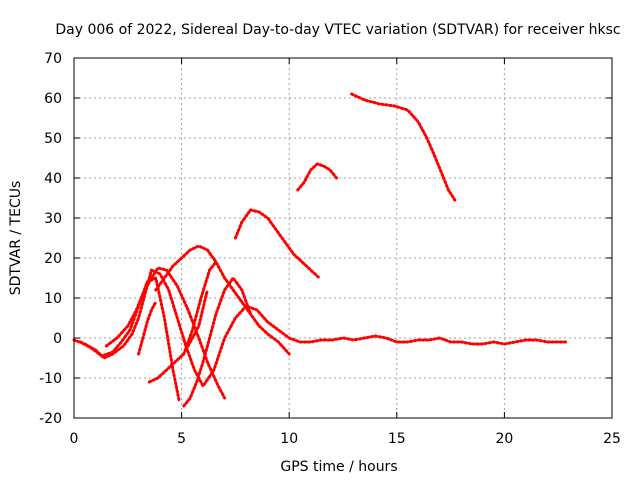 The image size is (640, 480). What do you see at coordinates (181, 439) in the screenshot?
I see `x-tick-label: 5` at bounding box center [181, 439].